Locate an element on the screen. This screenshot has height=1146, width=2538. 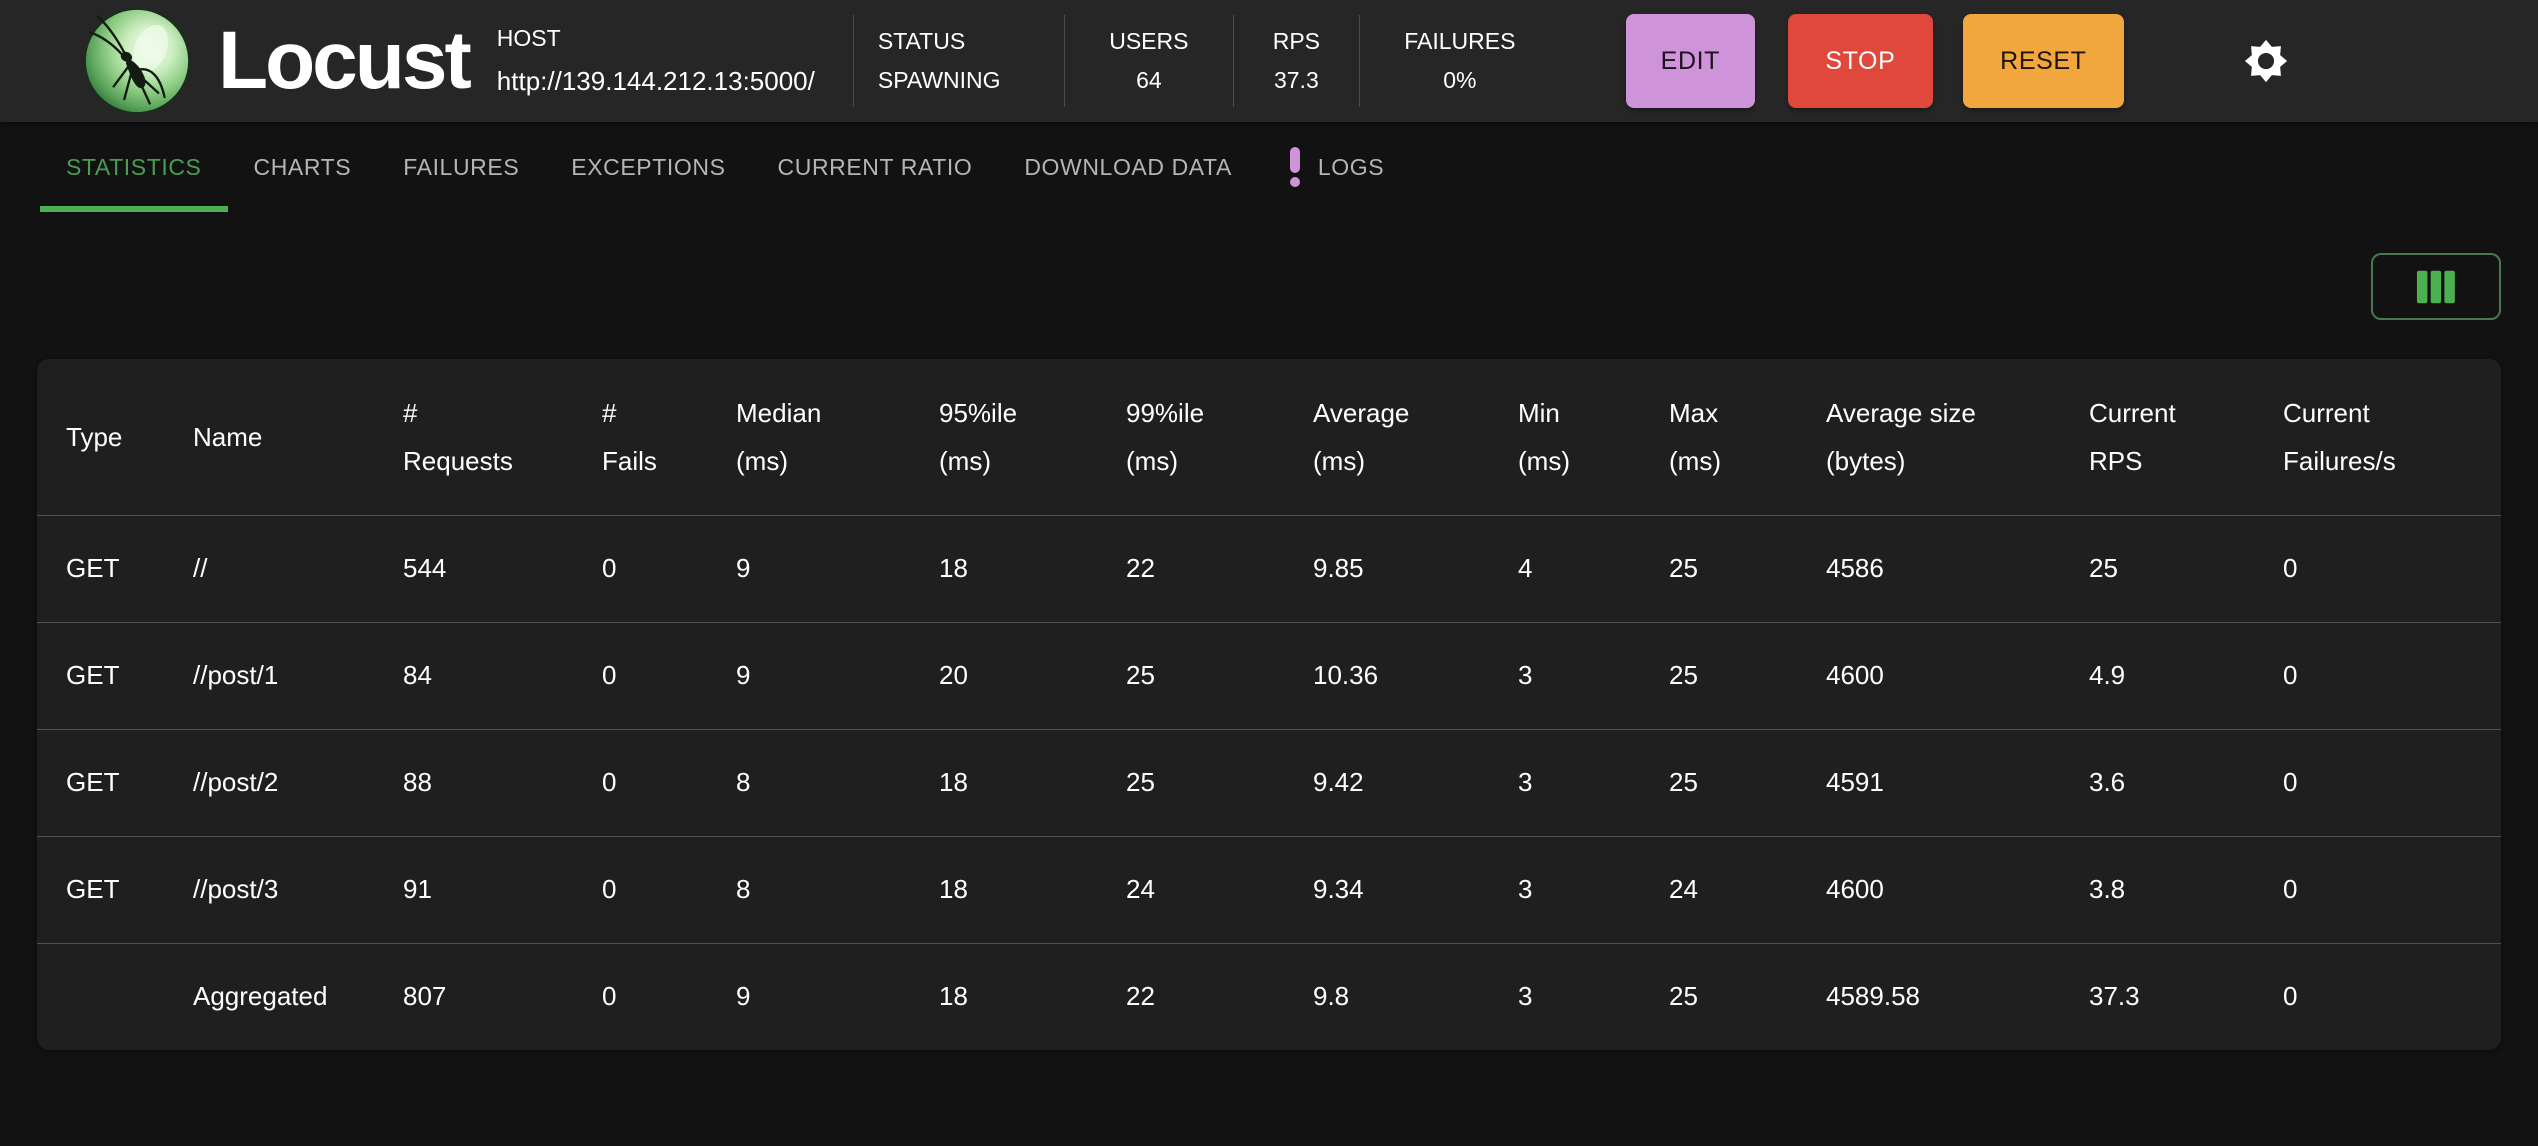
column-header-median: Median (ms) is located at coordinates (779, 436).